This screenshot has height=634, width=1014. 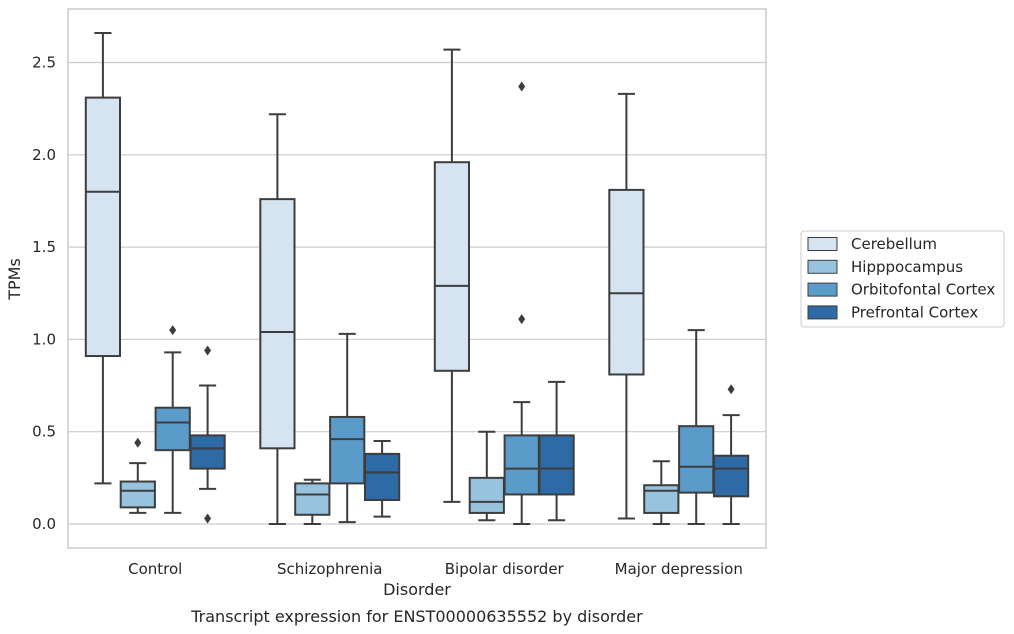 I want to click on y-tick-label: 1.0, so click(x=44, y=339).